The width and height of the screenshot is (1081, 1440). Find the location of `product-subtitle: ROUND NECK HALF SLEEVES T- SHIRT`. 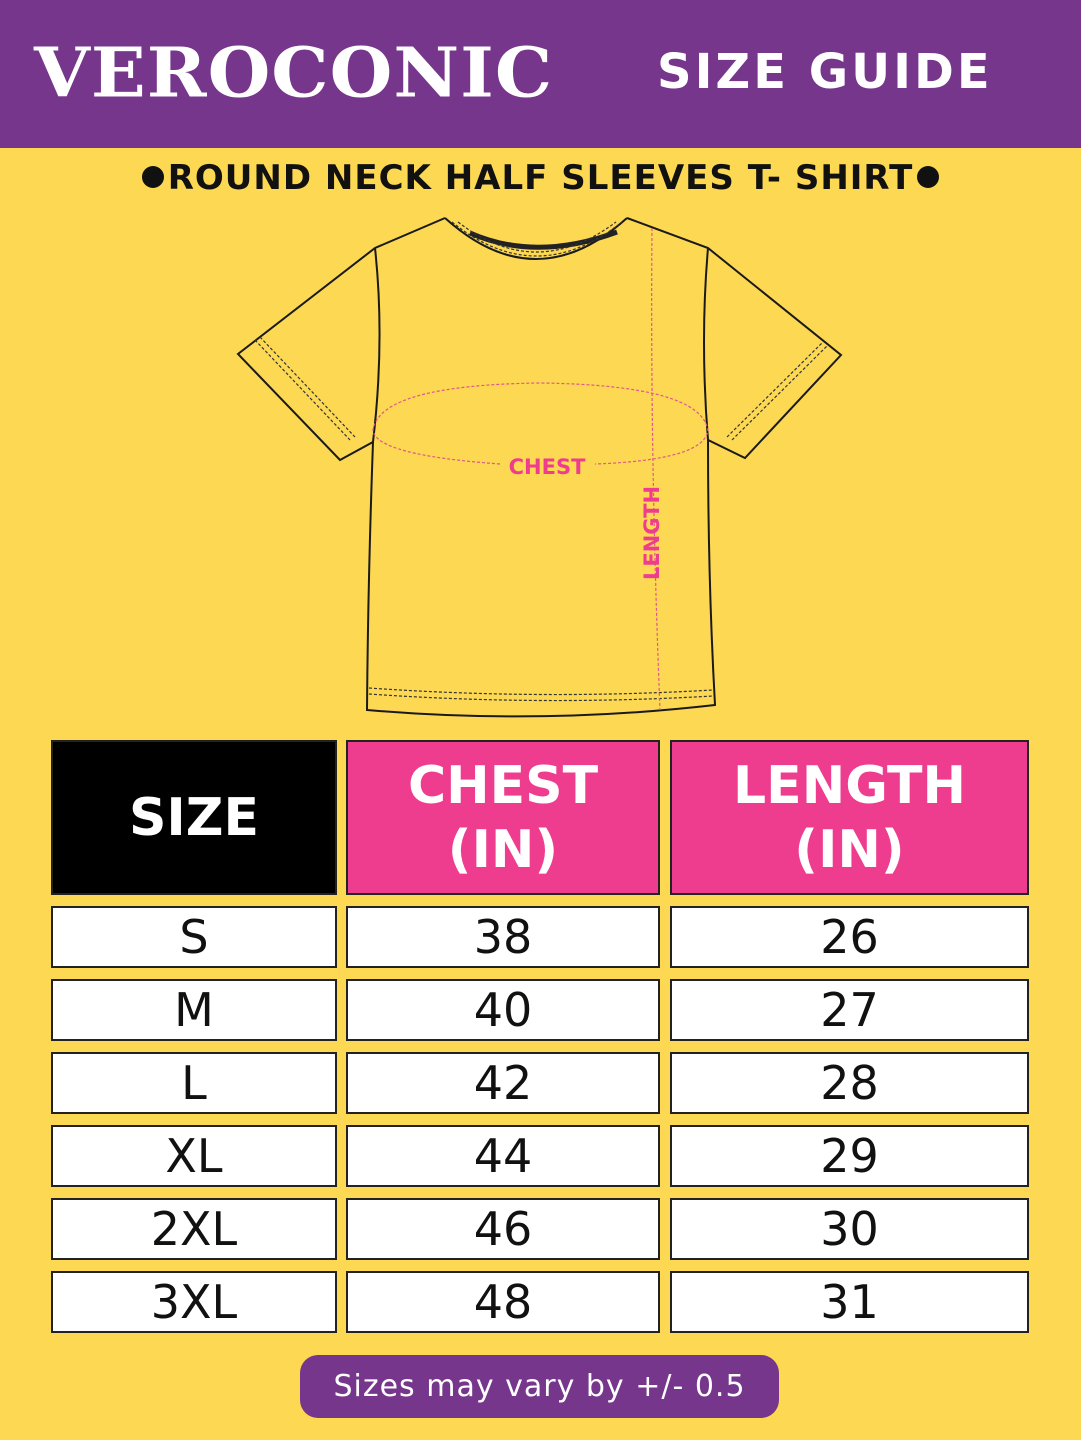

product-subtitle: ROUND NECK HALF SLEEVES T- SHIRT is located at coordinates (540, 178).